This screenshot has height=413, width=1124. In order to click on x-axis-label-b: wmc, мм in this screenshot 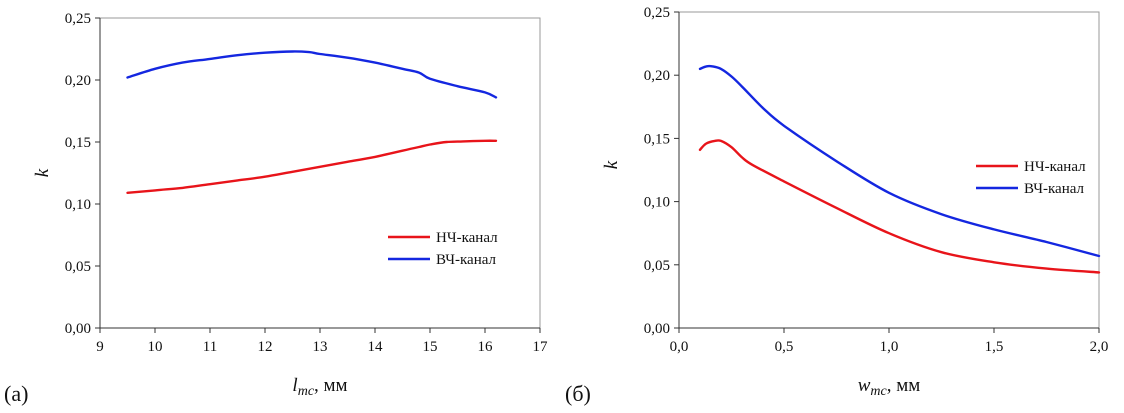, I will do `click(889, 387)`.